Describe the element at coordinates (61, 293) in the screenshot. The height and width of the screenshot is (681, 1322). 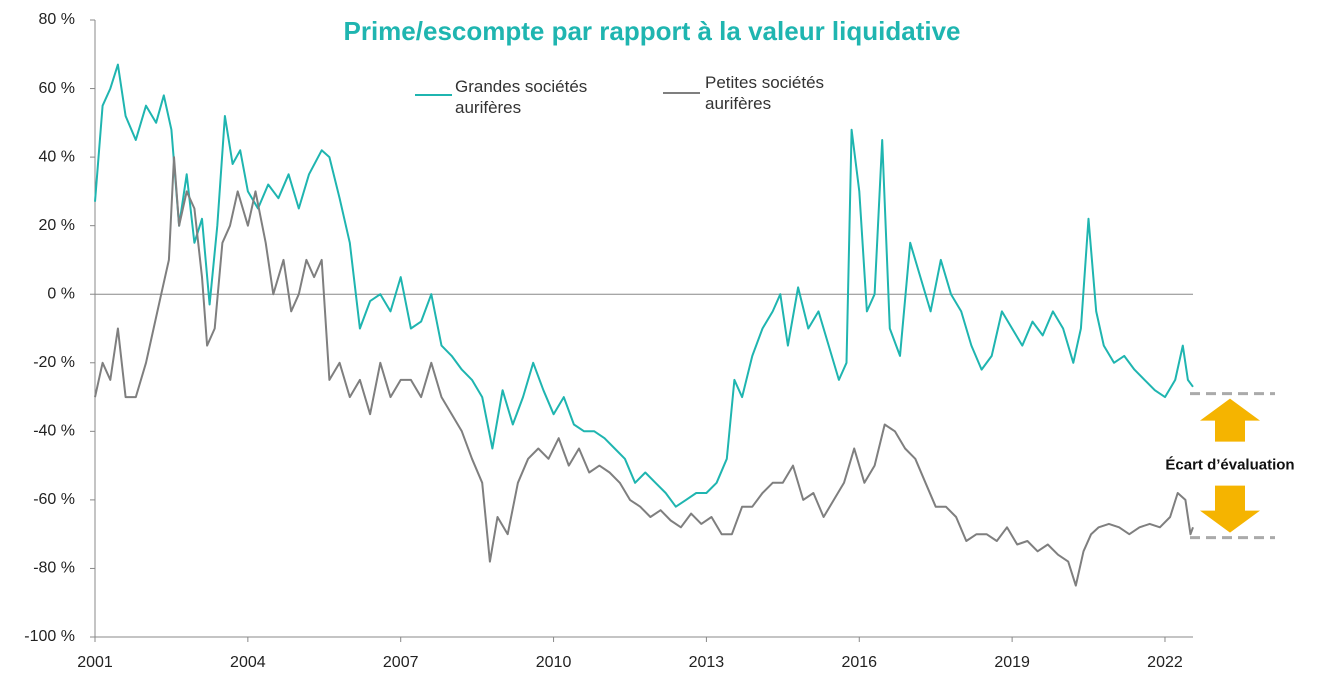
I see `y-tick-label: 0 %` at that location.